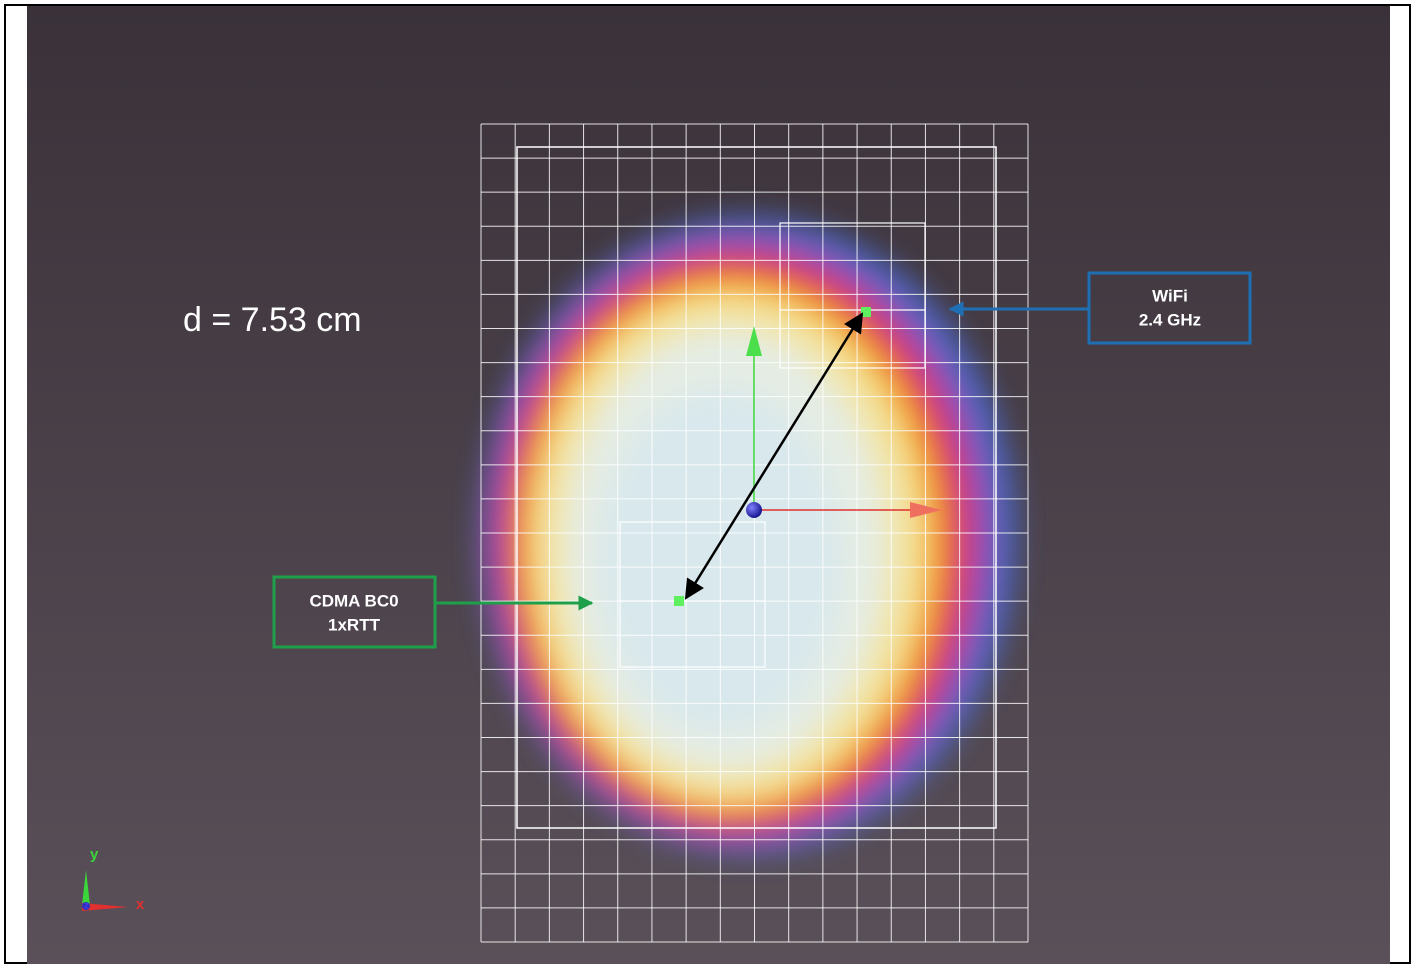 The height and width of the screenshot is (965, 1416). What do you see at coordinates (354, 624) in the screenshot?
I see `cdma-mode: 1xRTT` at bounding box center [354, 624].